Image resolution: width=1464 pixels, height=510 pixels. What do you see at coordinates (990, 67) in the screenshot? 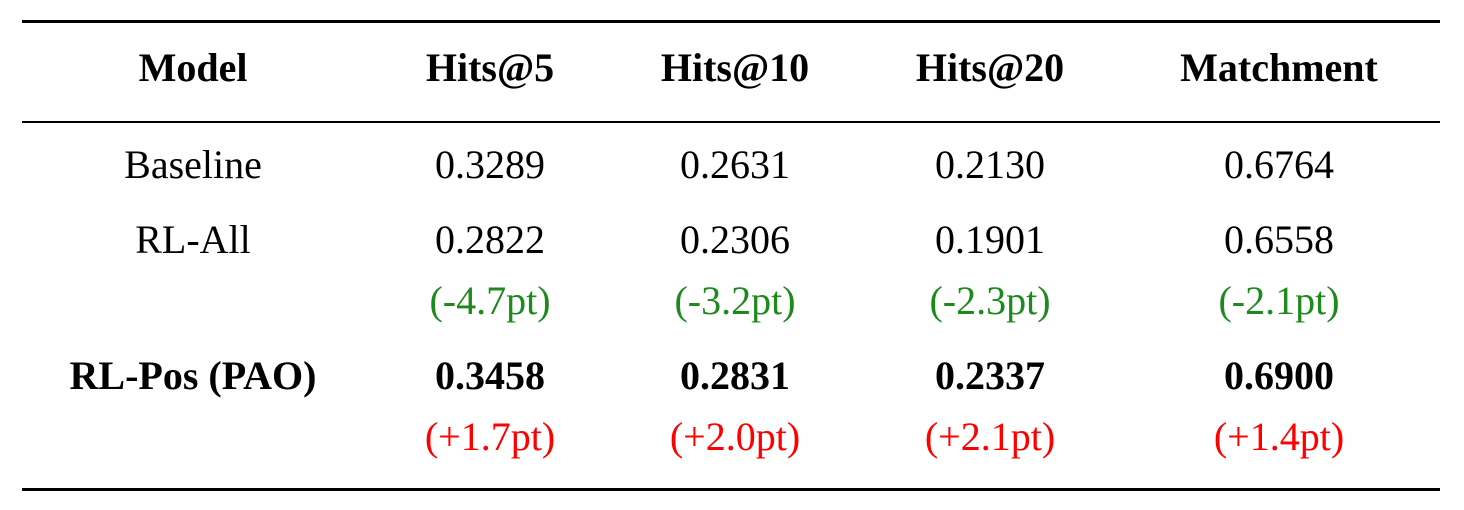
I see `header-cell: Hits@20` at bounding box center [990, 67].